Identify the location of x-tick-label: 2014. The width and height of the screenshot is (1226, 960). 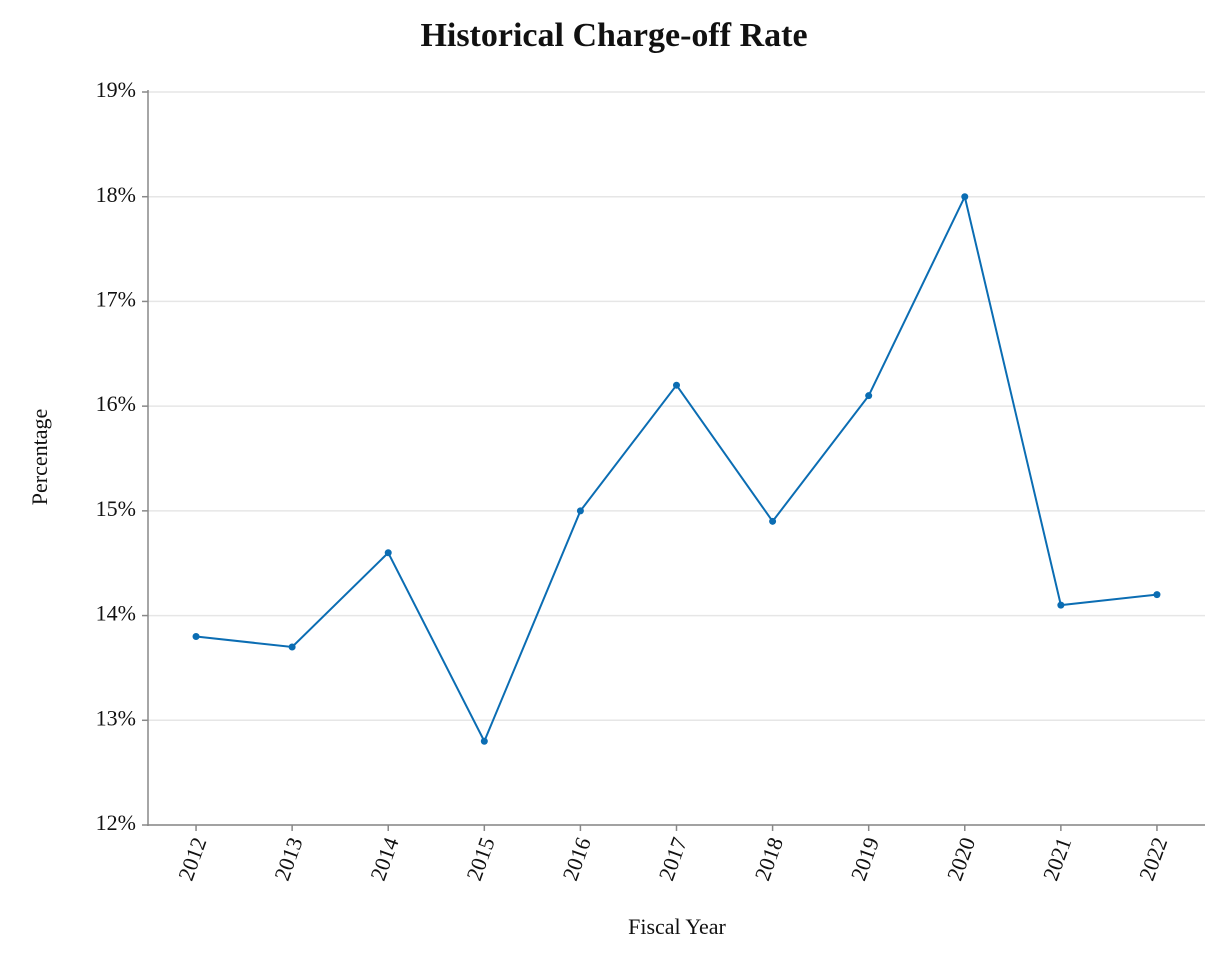
(384, 859).